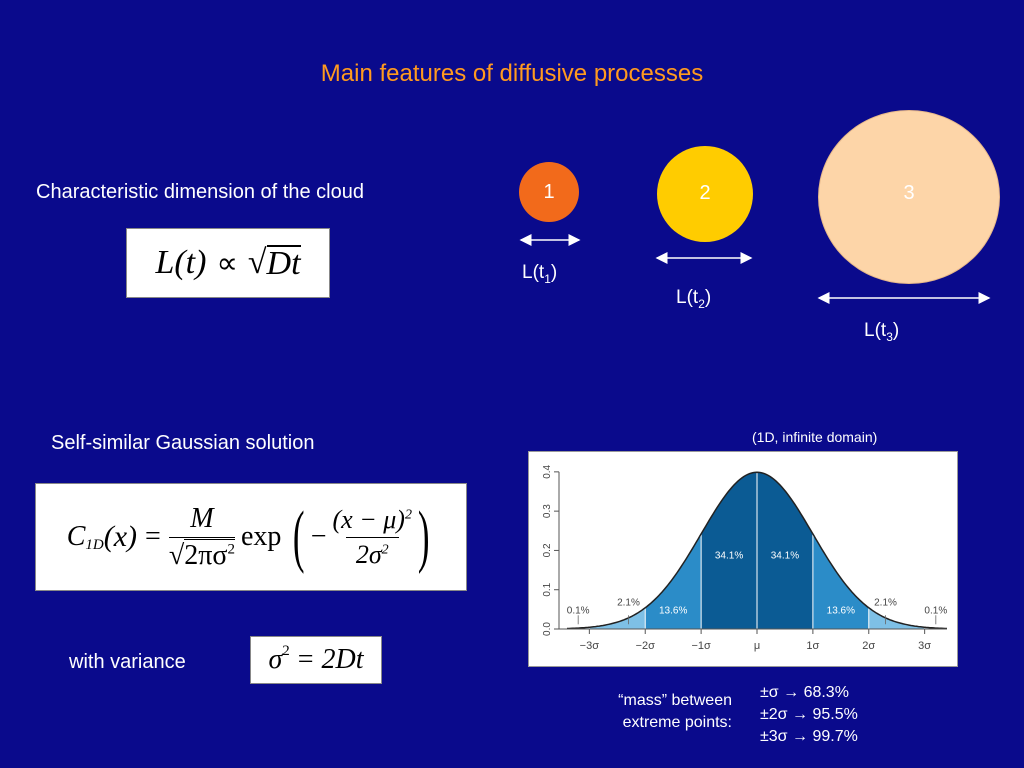 This screenshot has height=768, width=1024. What do you see at coordinates (882, 332) in the screenshot?
I see `length-label-3: L(t3)` at bounding box center [882, 332].